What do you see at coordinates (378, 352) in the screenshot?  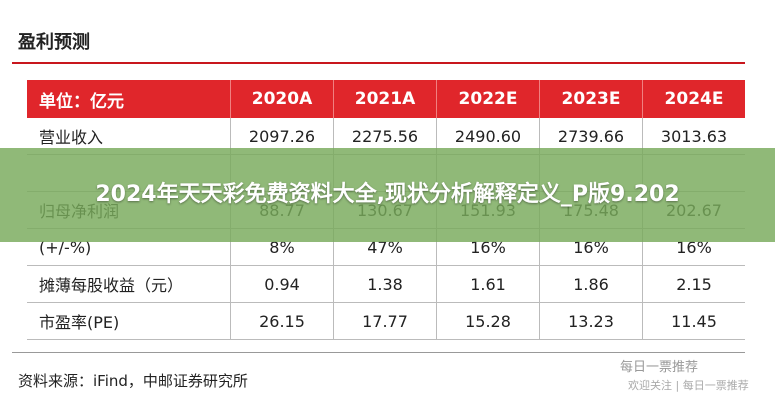 I see `bottom-rule` at bounding box center [378, 352].